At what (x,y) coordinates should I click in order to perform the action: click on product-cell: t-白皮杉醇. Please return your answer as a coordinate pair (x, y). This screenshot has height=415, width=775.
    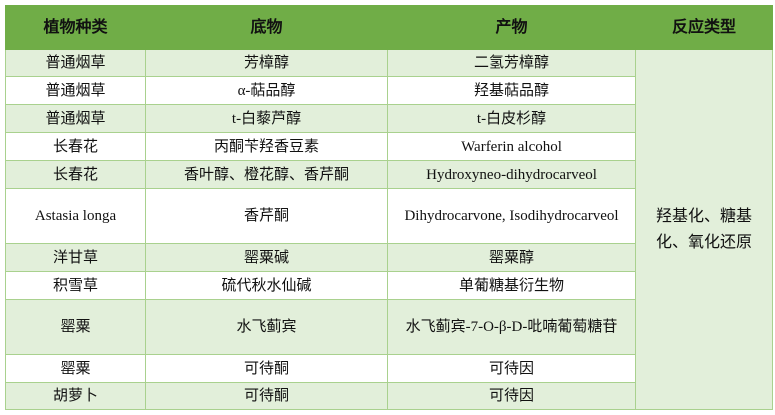
    Looking at the image, I should click on (511, 118).